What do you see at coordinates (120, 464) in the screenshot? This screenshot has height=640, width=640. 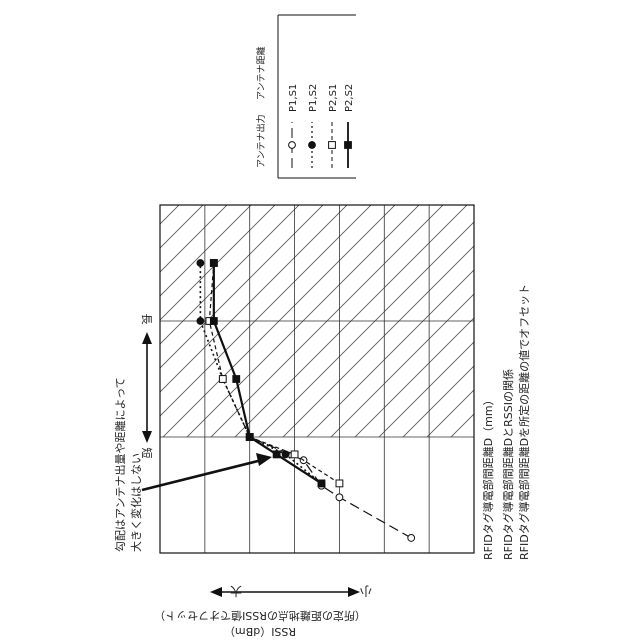 I see `annotation-line-1: 勾配はアンテナ出量や距離によって` at bounding box center [120, 464].